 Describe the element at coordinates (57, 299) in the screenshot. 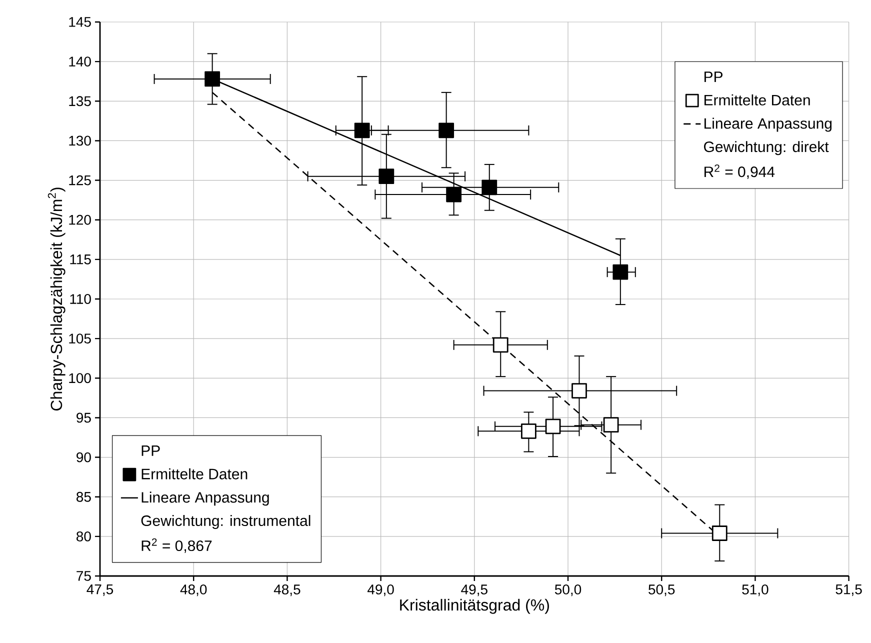

I see `y-axis-title: Charpy-Schlagzähigkeit (kJ/m$^{2}$)` at that location.